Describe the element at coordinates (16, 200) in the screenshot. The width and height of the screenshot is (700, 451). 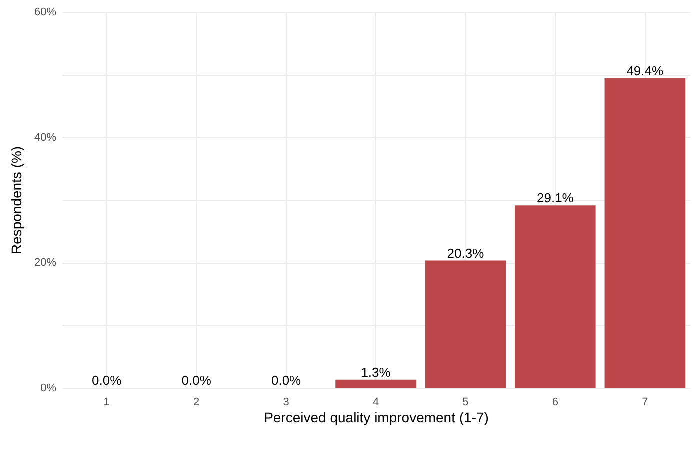
I see `y-axis-title: Respondents (%)` at that location.